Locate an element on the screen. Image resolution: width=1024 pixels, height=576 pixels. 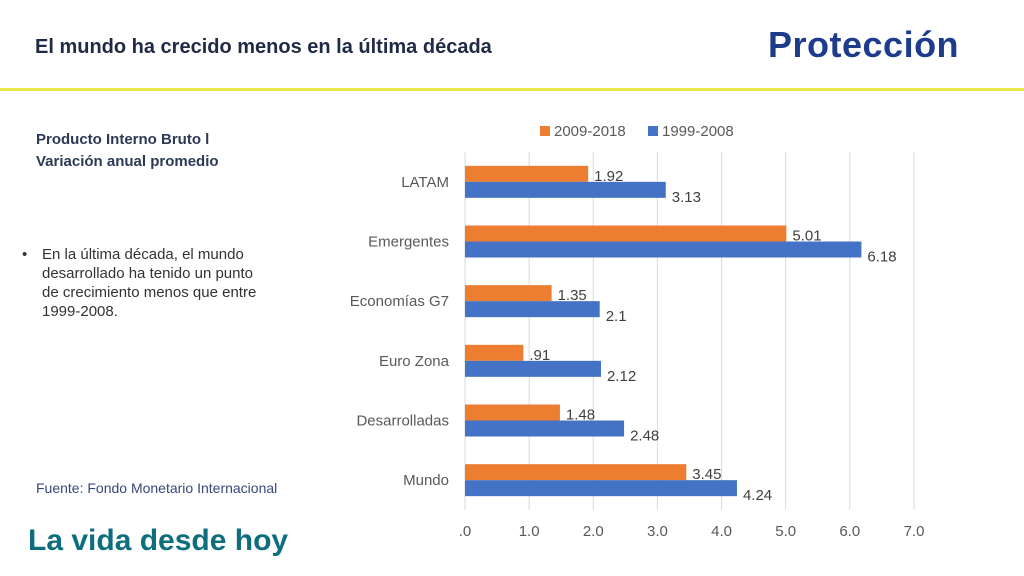
x-tick-label: 1.0 is located at coordinates (529, 531).